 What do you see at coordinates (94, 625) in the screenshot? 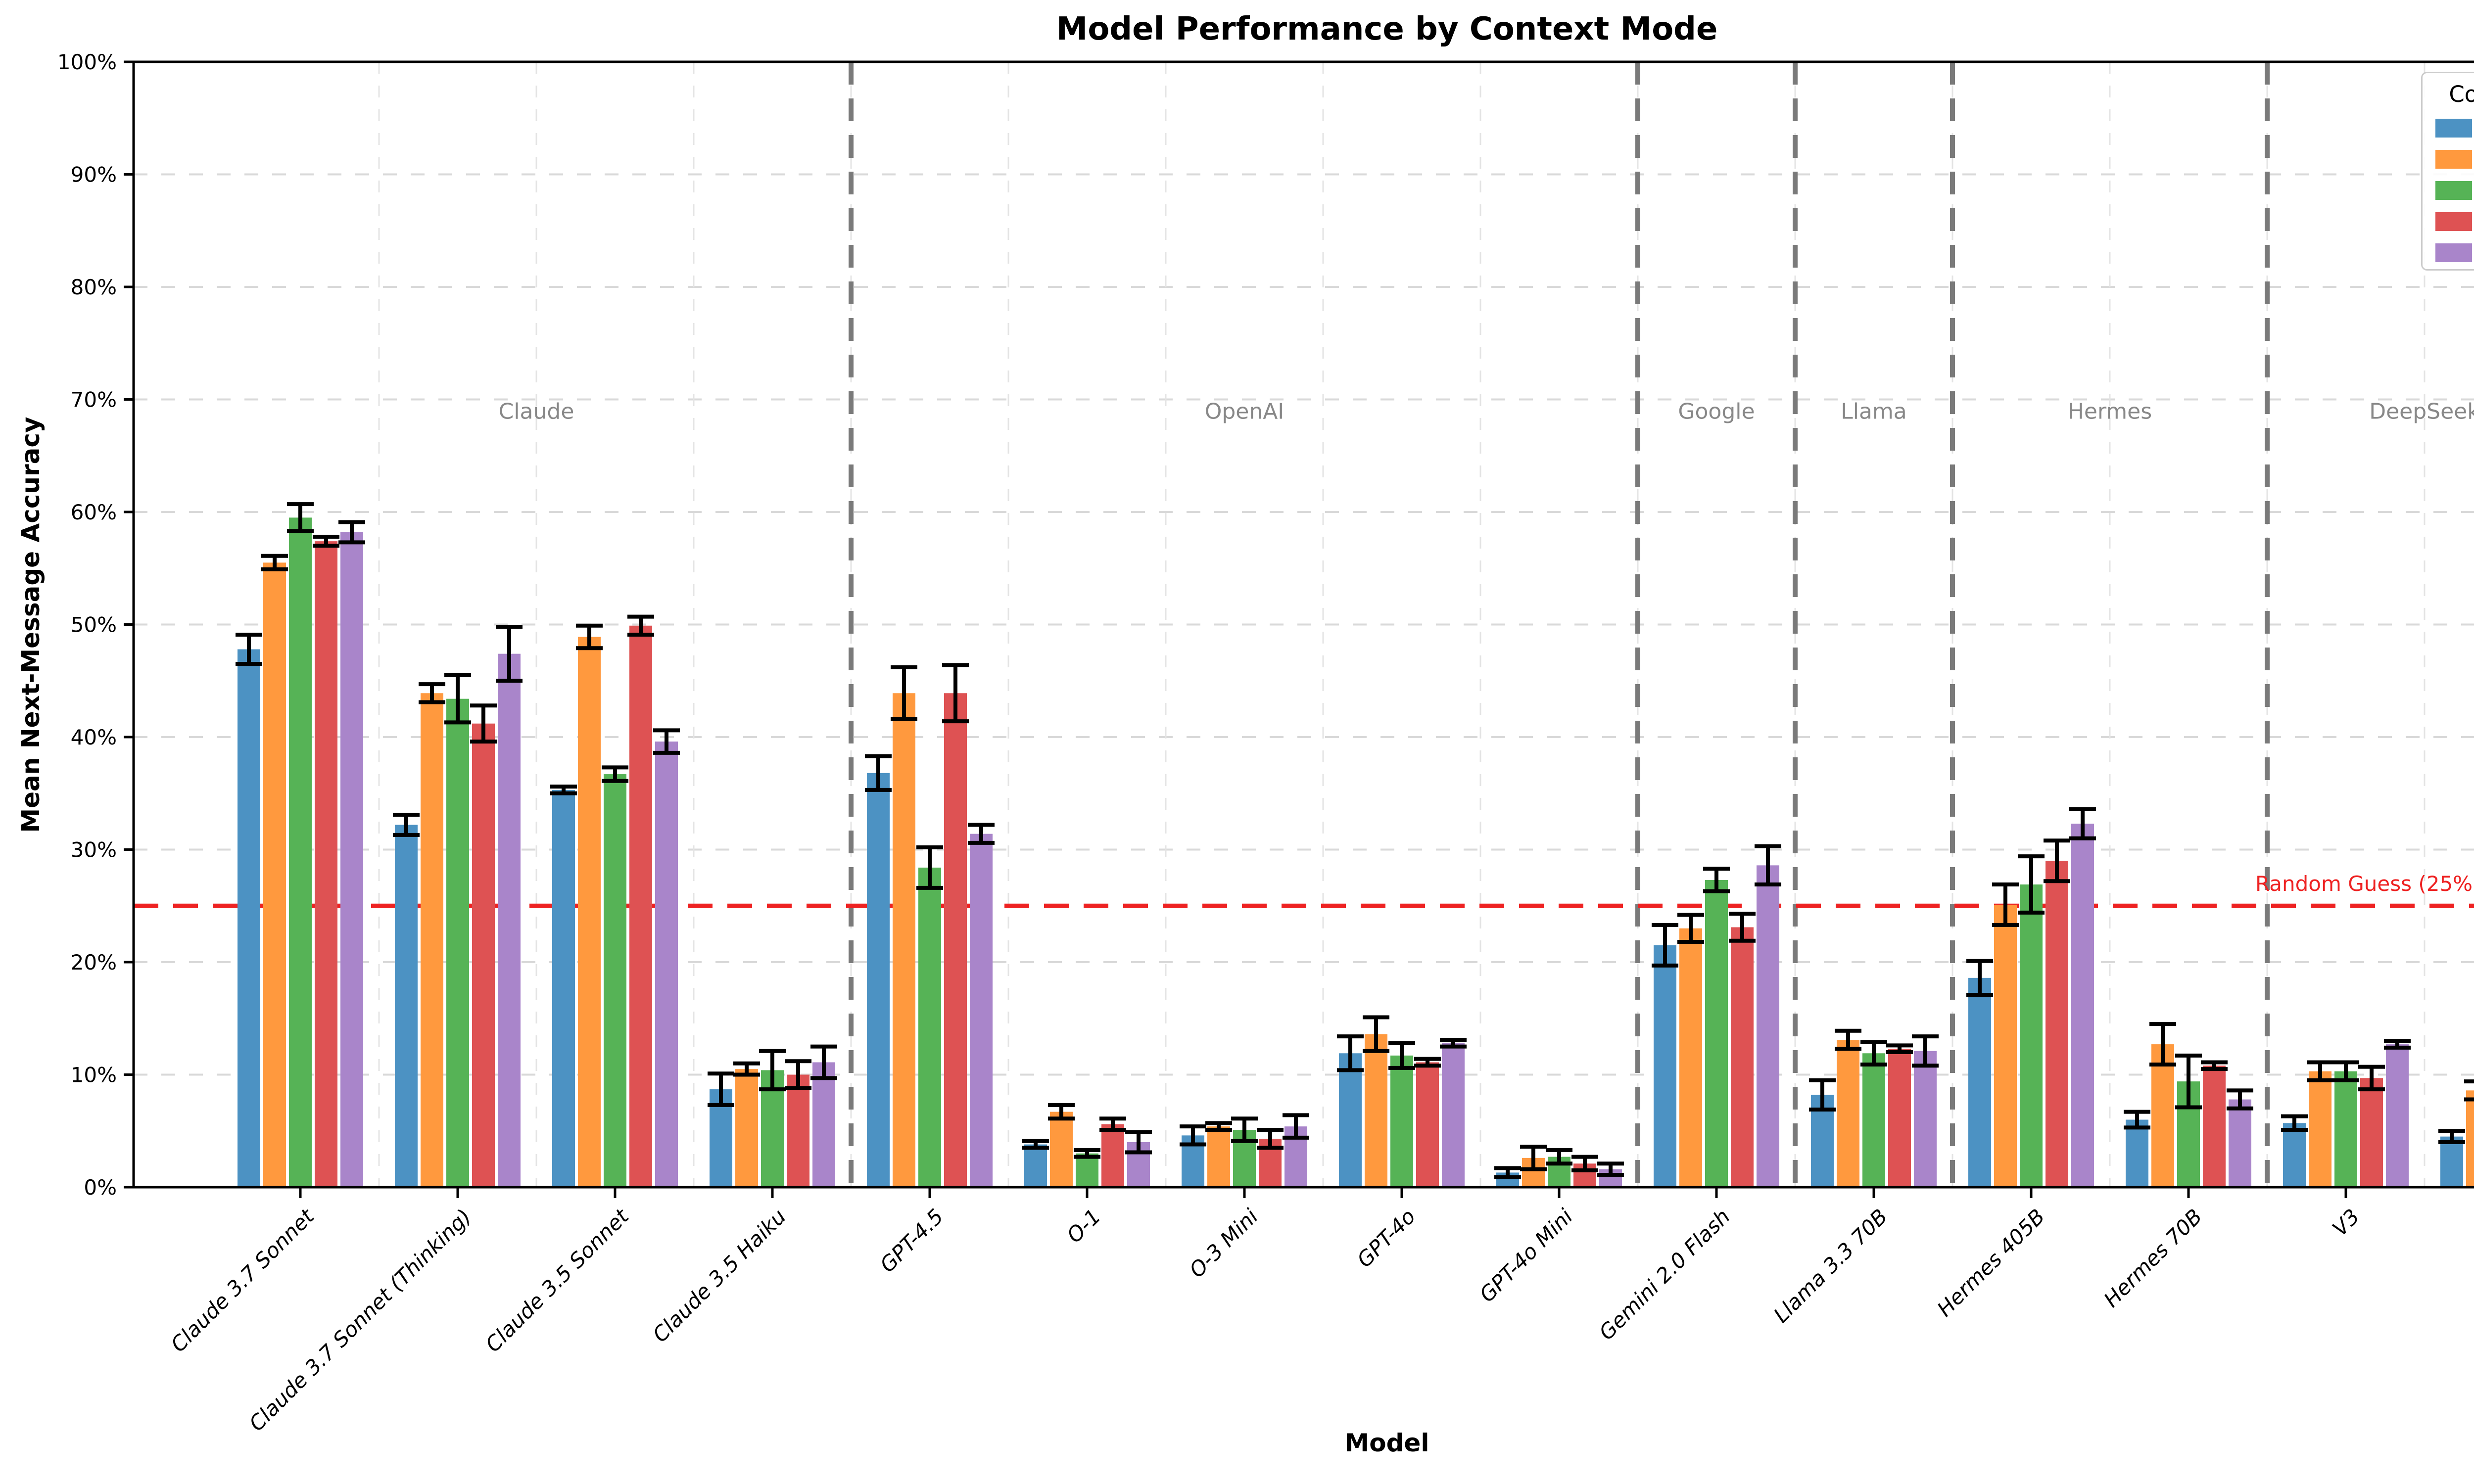
I see `y-tick-label: 50%` at bounding box center [94, 625].